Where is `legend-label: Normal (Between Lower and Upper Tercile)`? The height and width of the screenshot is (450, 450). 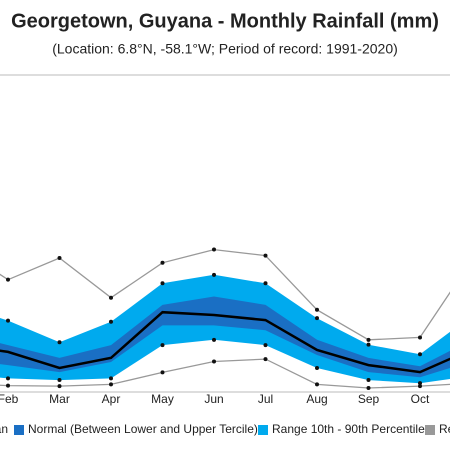
legend-label: Normal (Between Lower and Upper Tercile) is located at coordinates (143, 429).